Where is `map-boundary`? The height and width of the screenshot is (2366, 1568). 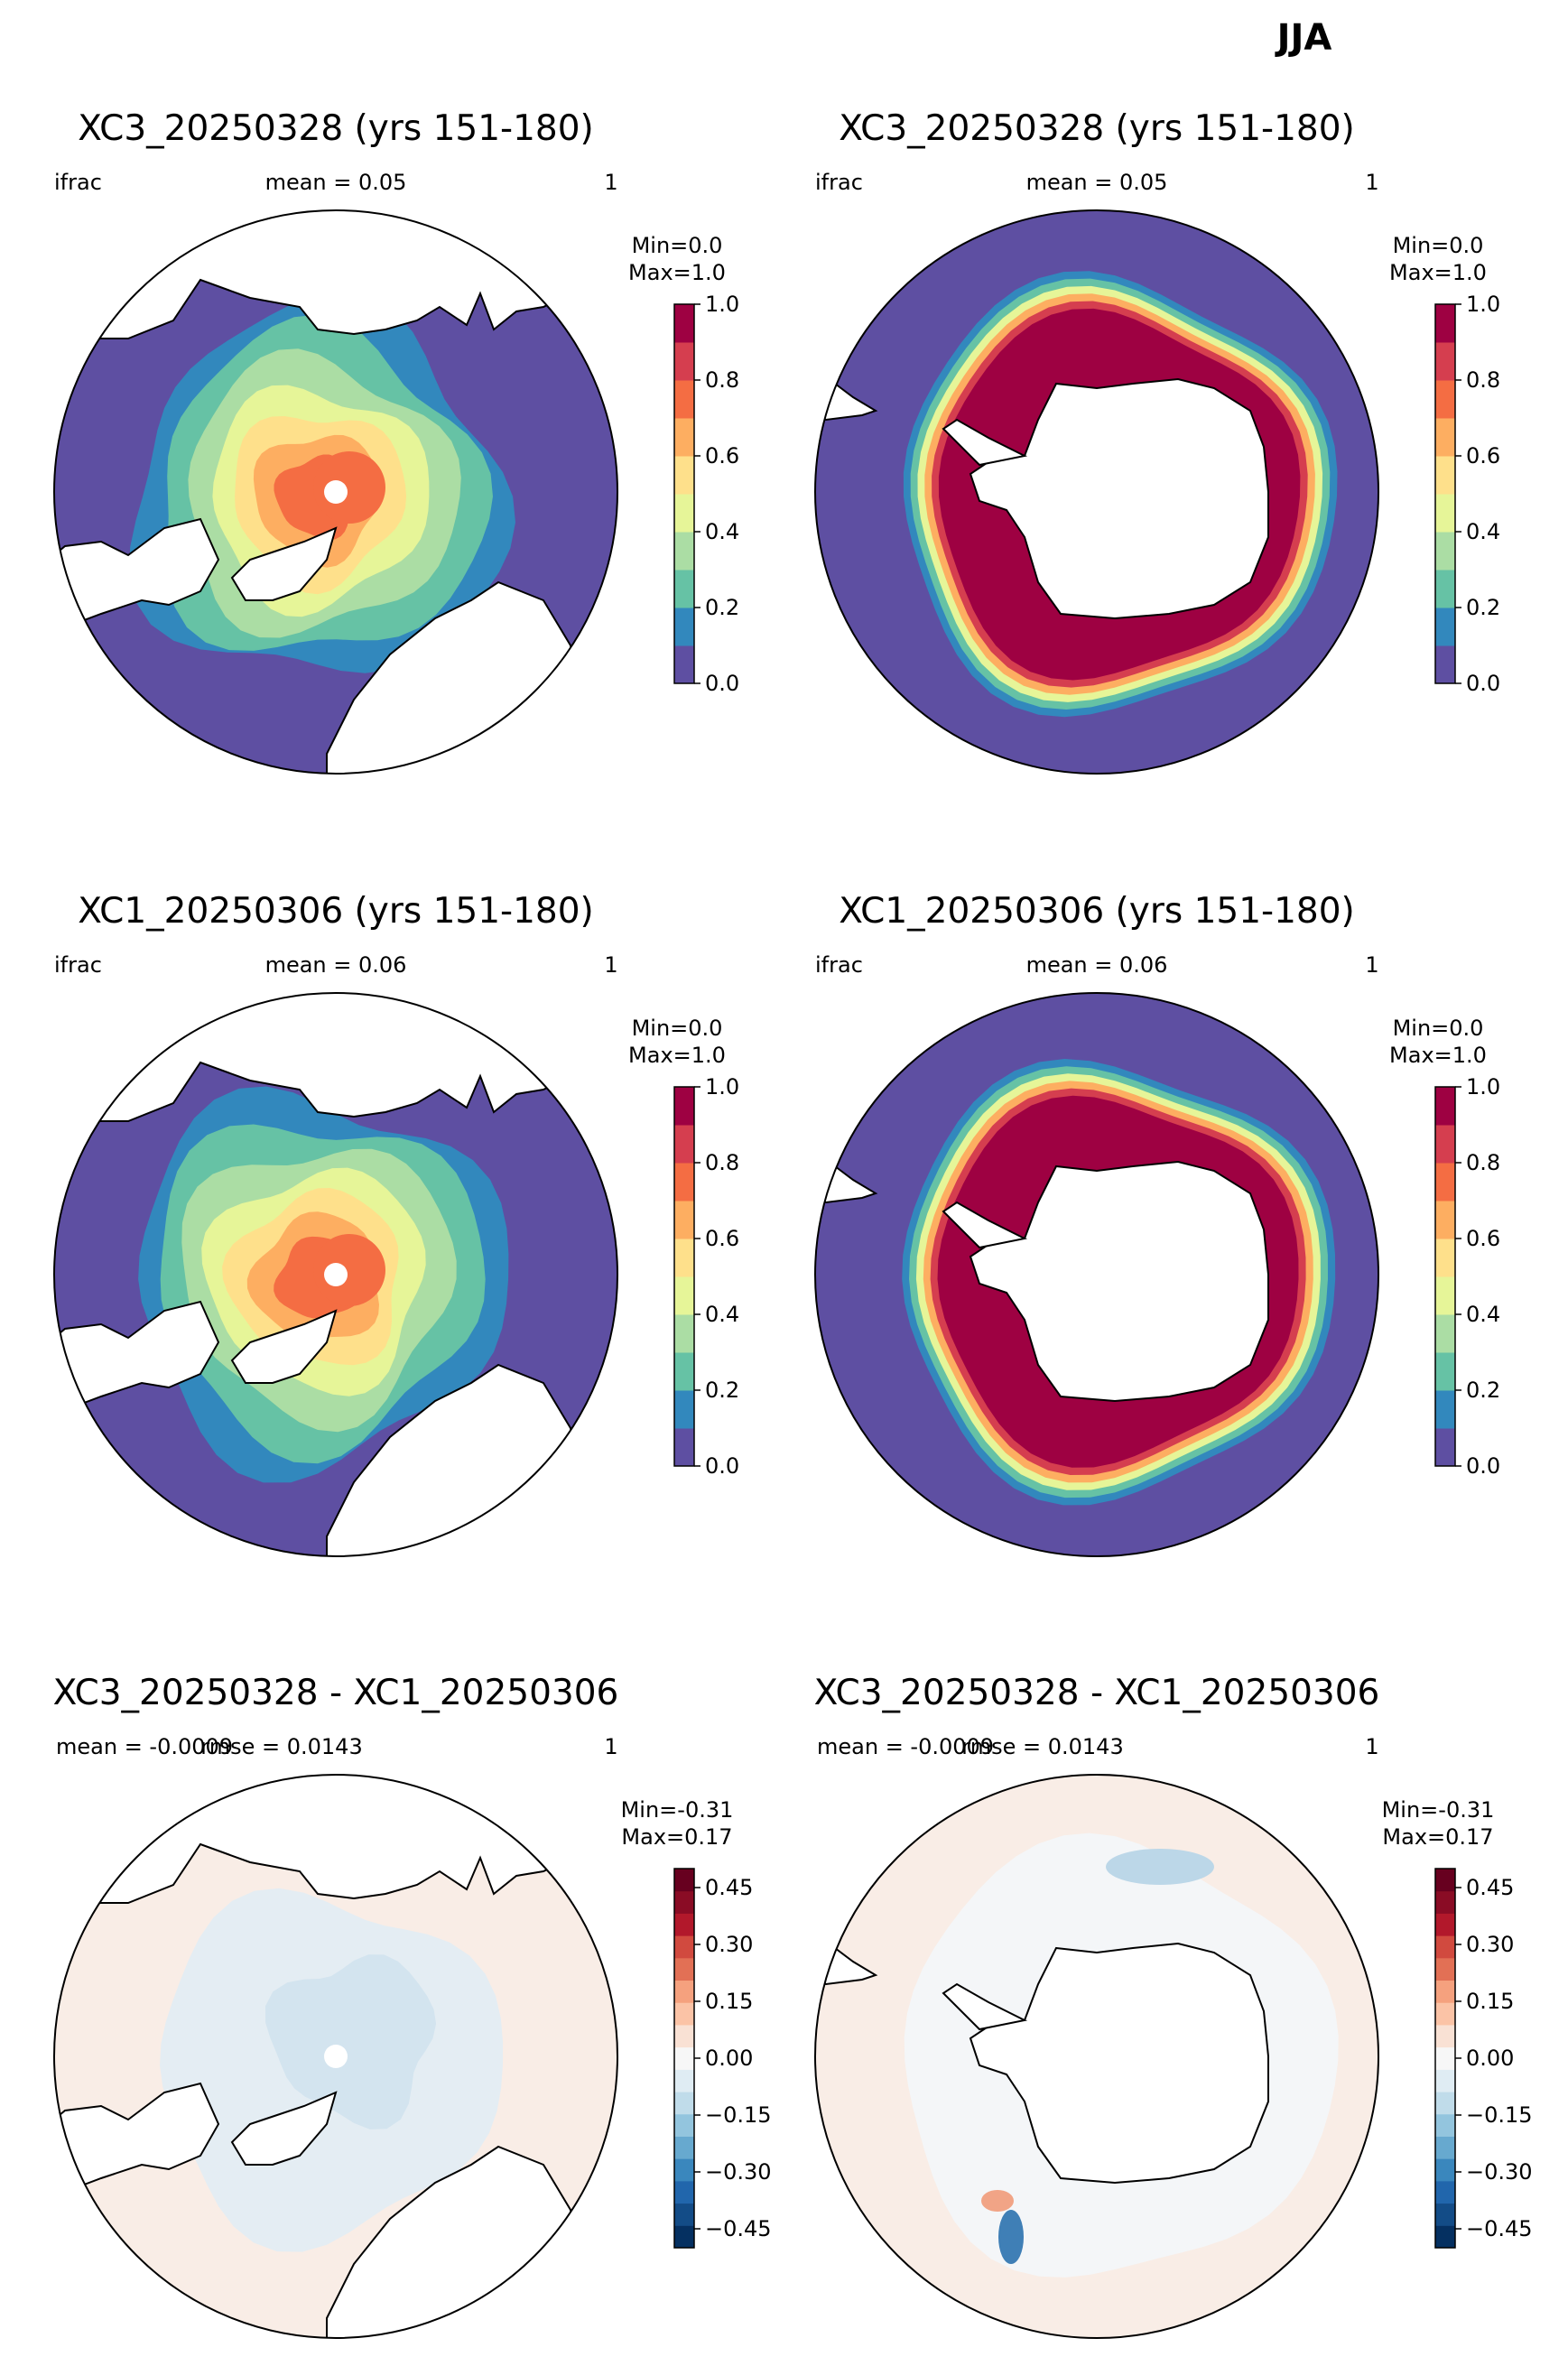 map-boundary is located at coordinates (335, 2056).